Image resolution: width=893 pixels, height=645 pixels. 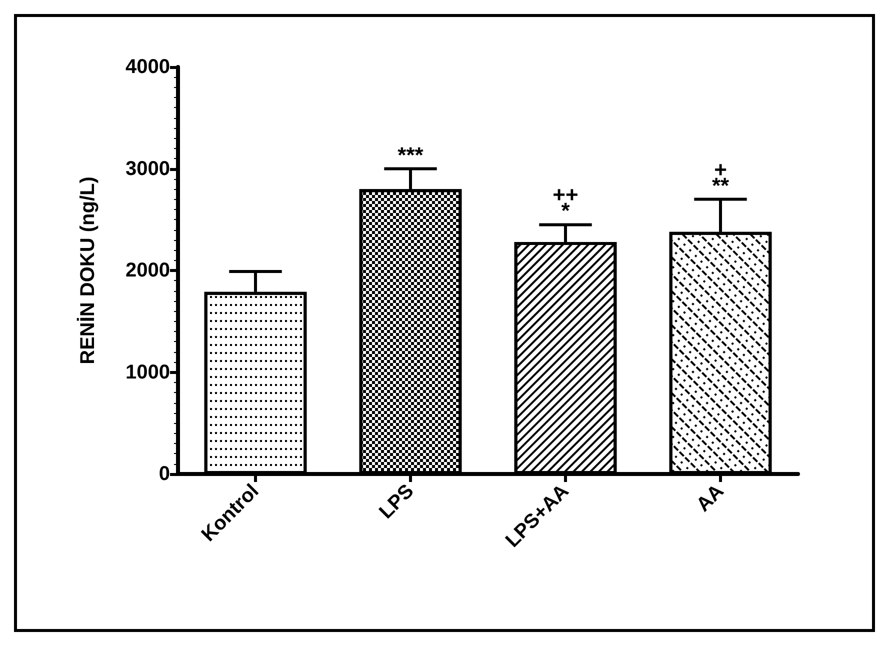 What do you see at coordinates (148, 67) in the screenshot?
I see `y-tick-label: 4000` at bounding box center [148, 67].